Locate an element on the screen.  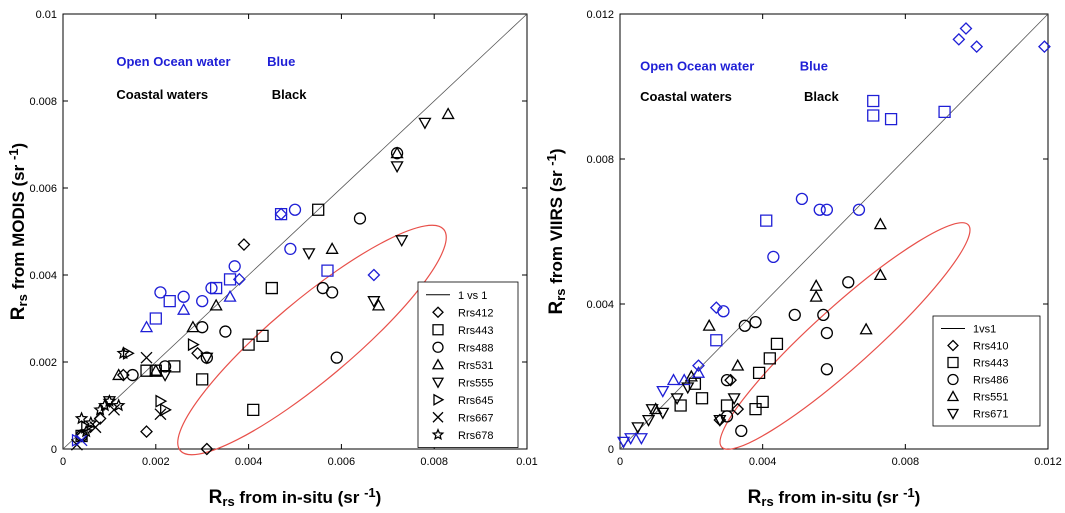
y-axis-label: Rrs from MODIS (sr -1) is located at coordinates (18, 231).